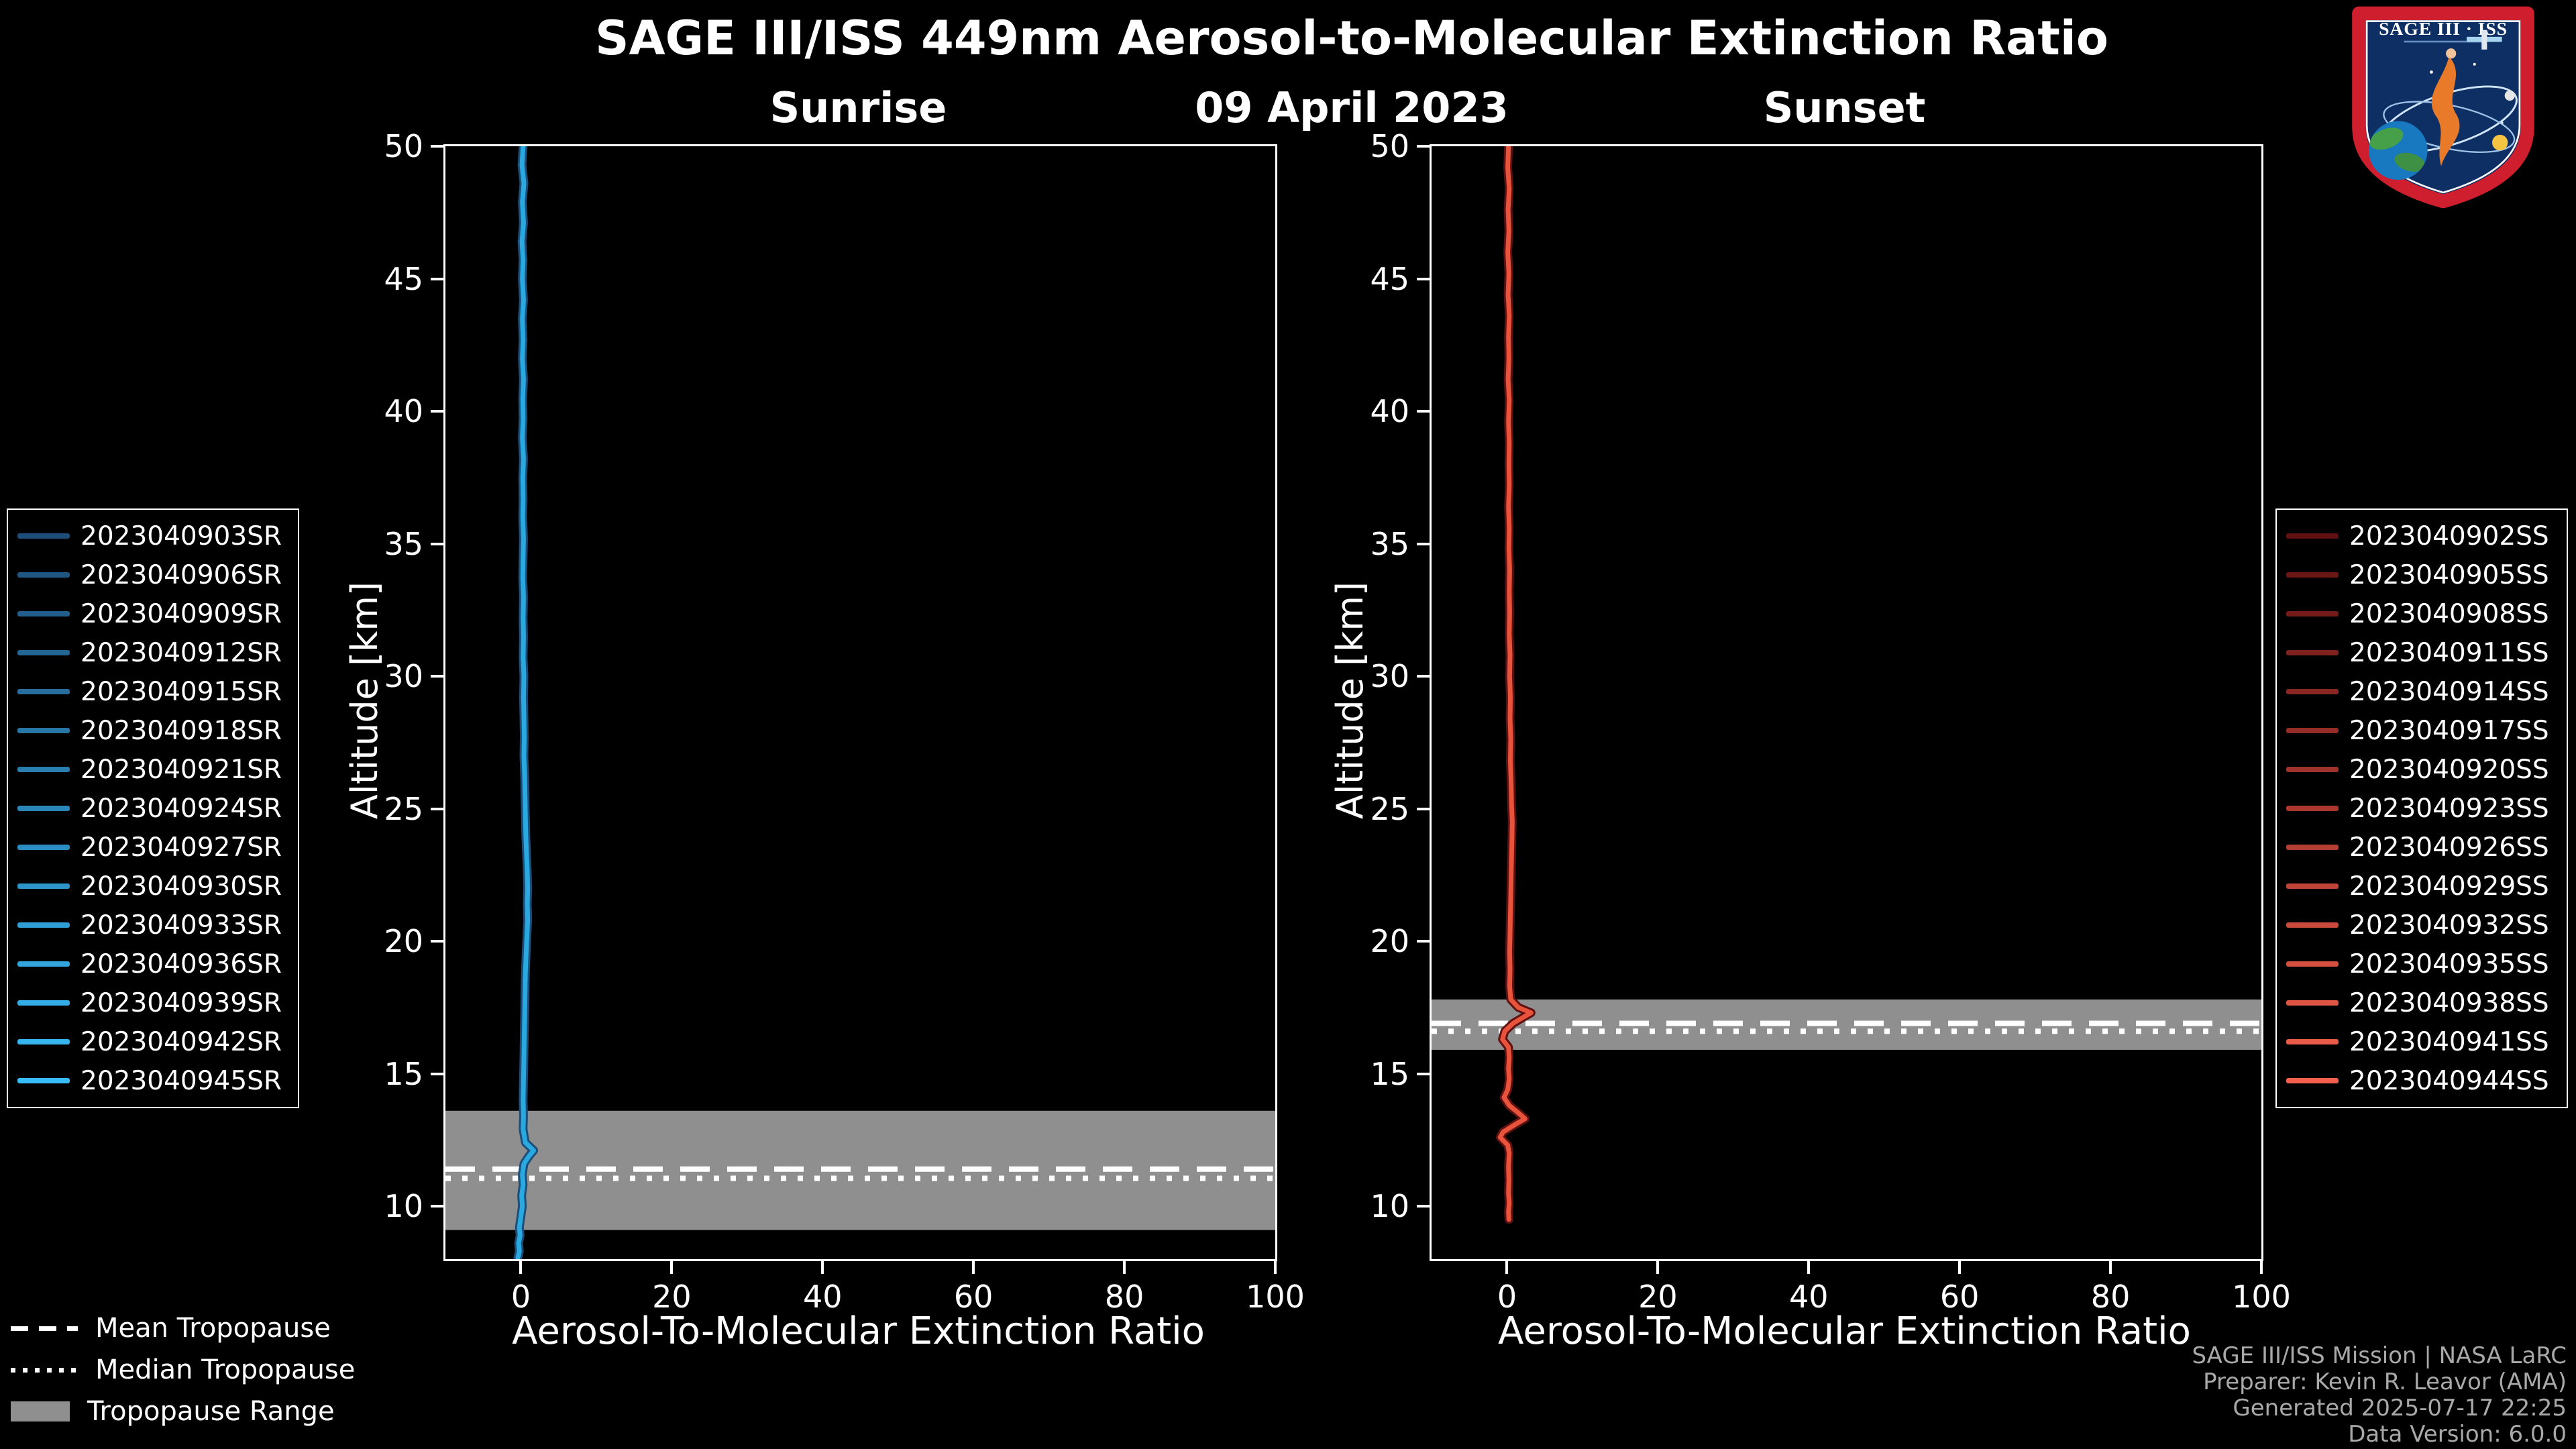 Image resolution: width=2576 pixels, height=1449 pixels. What do you see at coordinates (44, 1328) in the screenshot?
I see `dashed-line-swatch` at bounding box center [44, 1328].